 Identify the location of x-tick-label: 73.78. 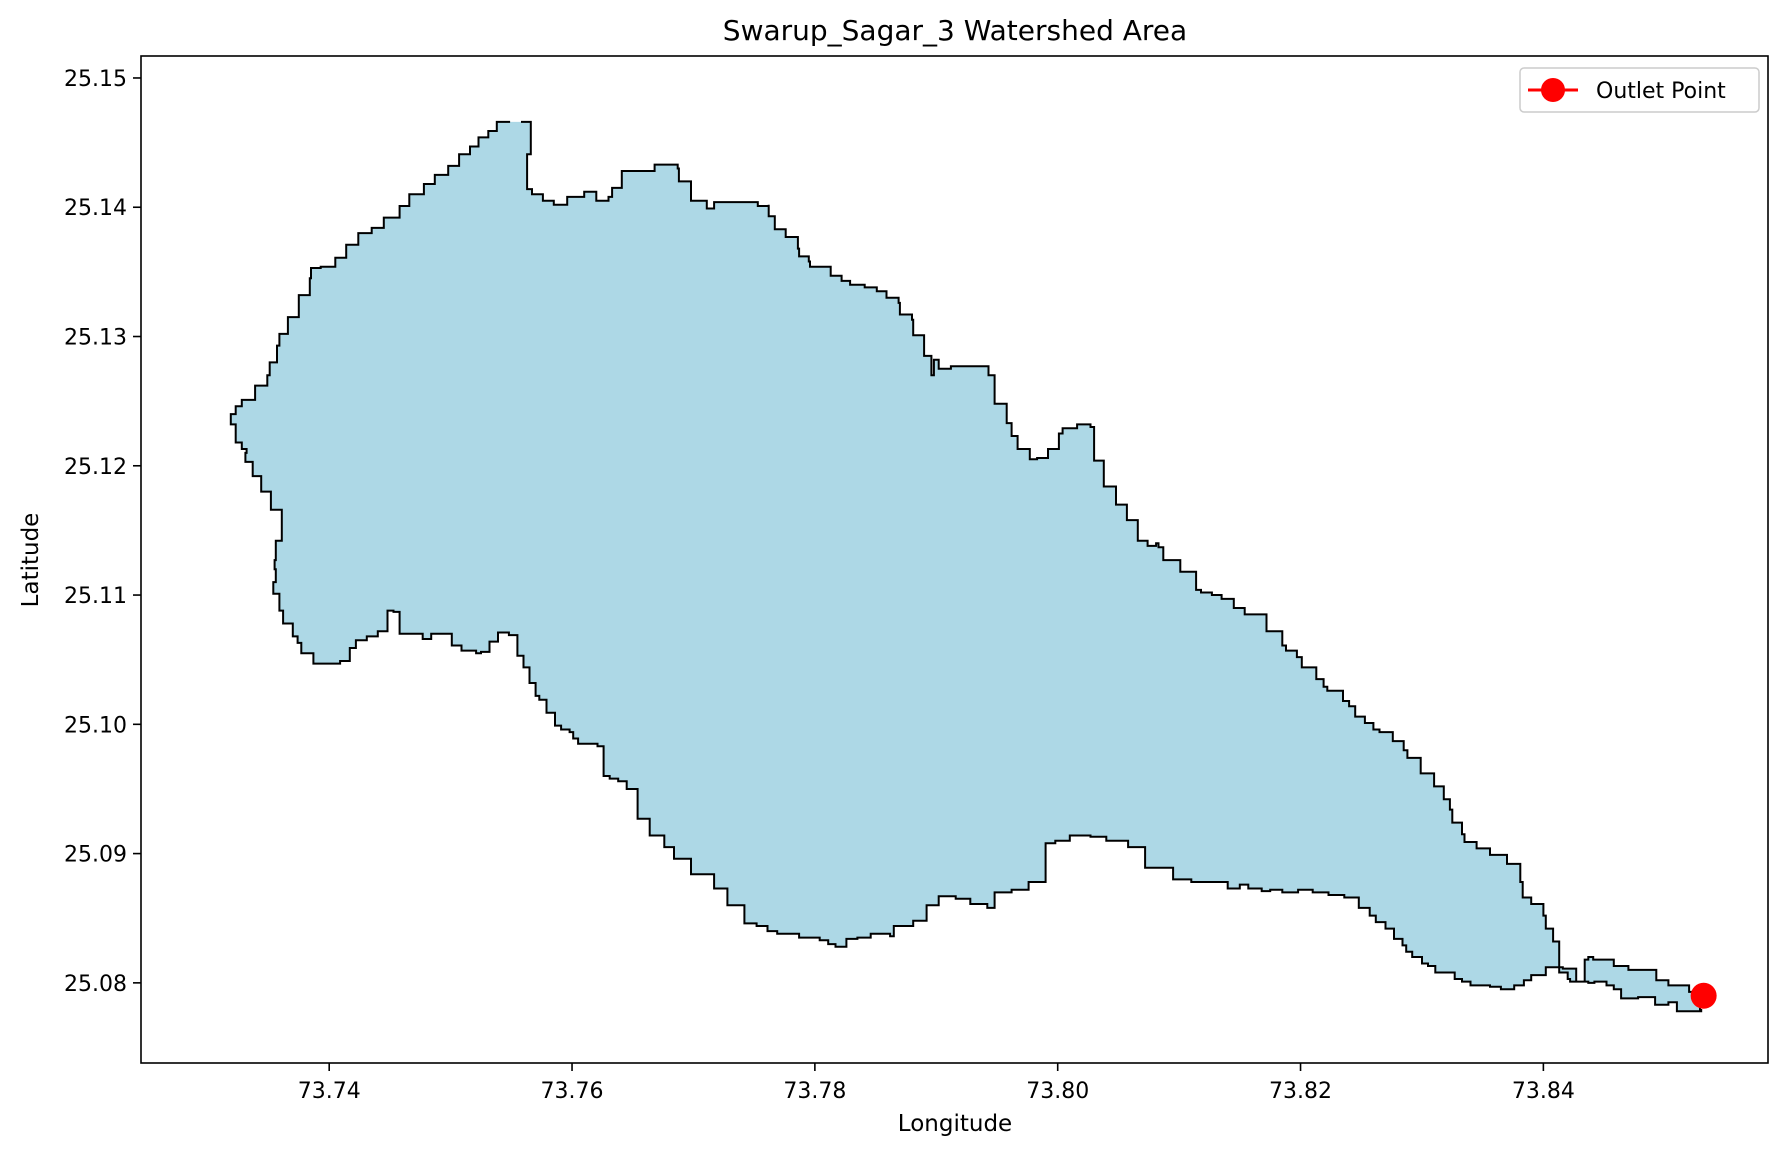
(814, 1091).